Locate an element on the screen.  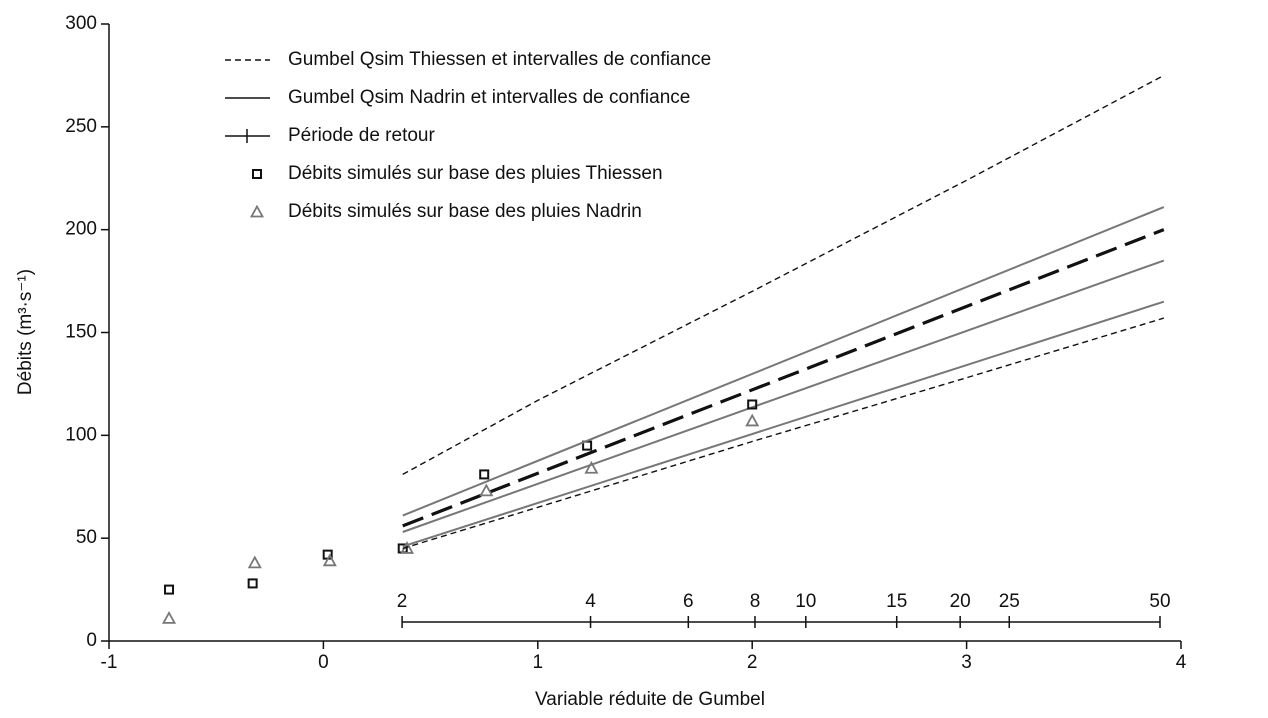
x-tick-label: 4 is located at coordinates (1181, 662).